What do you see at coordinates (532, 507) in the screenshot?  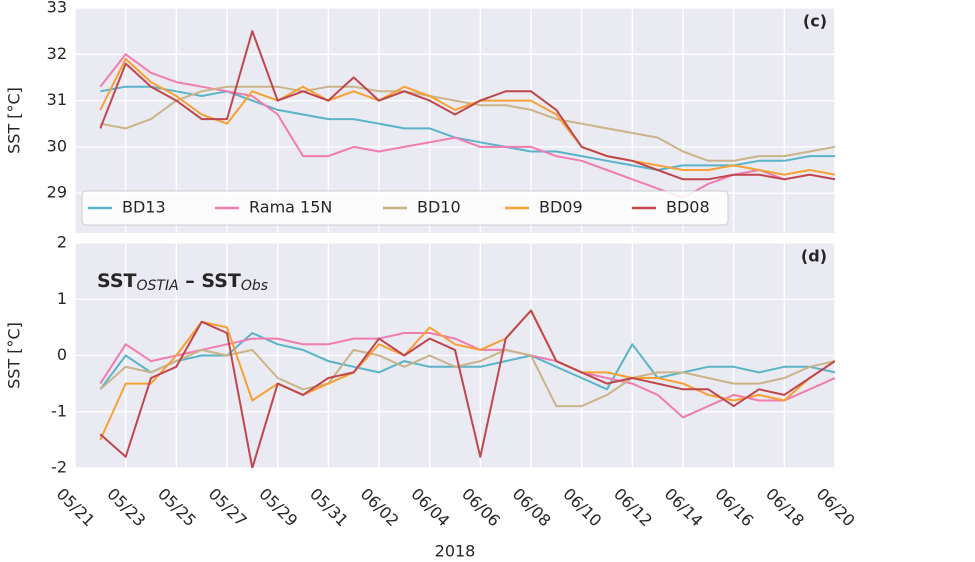 I see `x-tick-label: 06/08` at bounding box center [532, 507].